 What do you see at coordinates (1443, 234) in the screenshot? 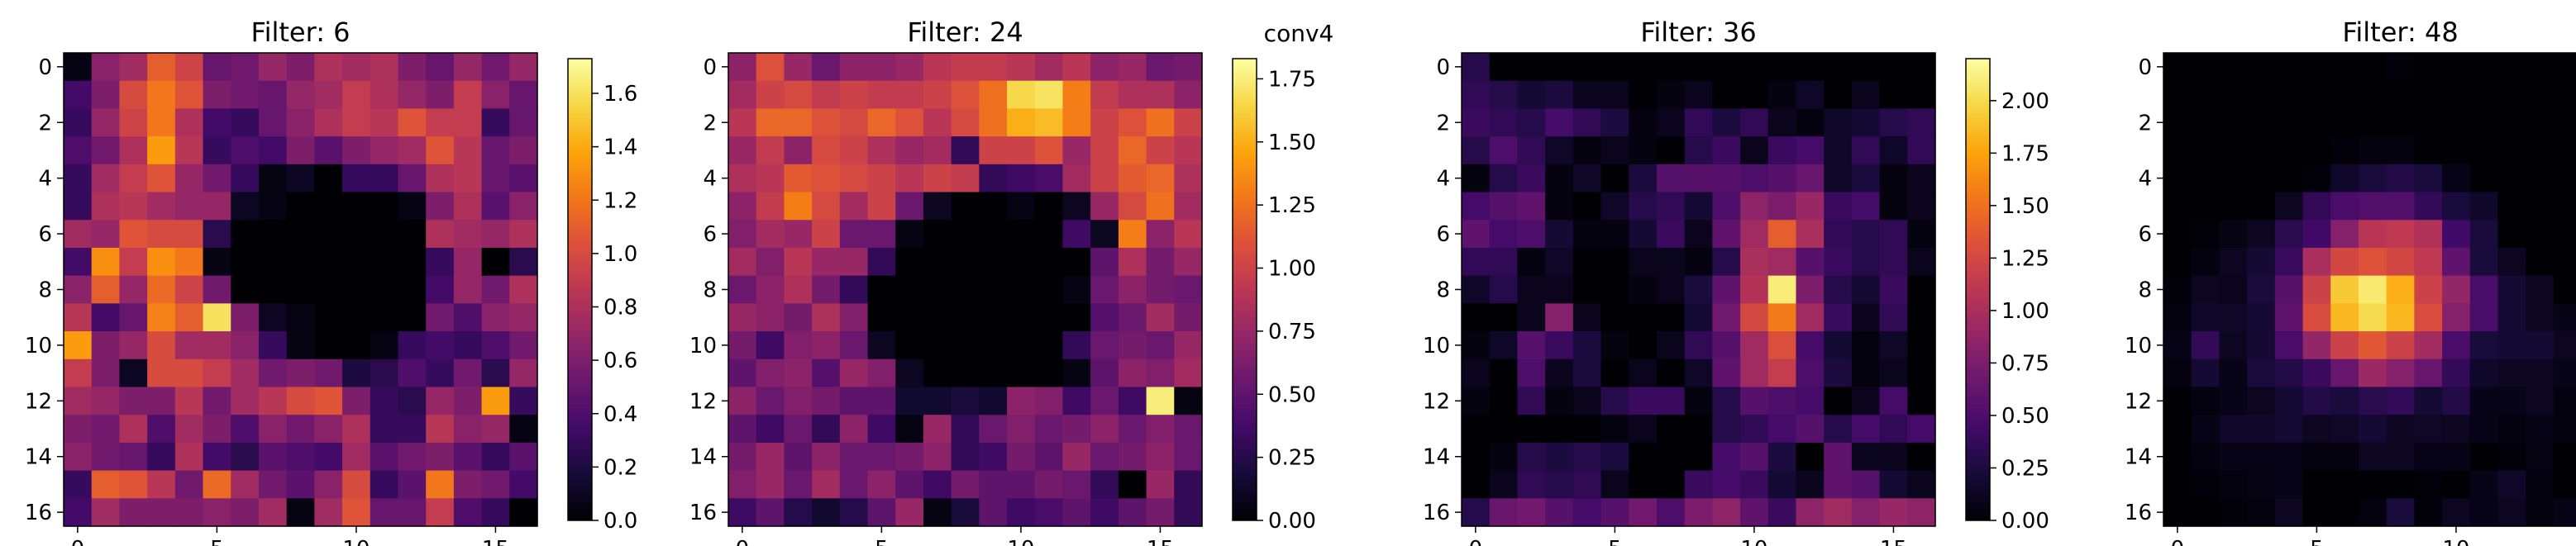
I see `y-tick-label: 6` at bounding box center [1443, 234].